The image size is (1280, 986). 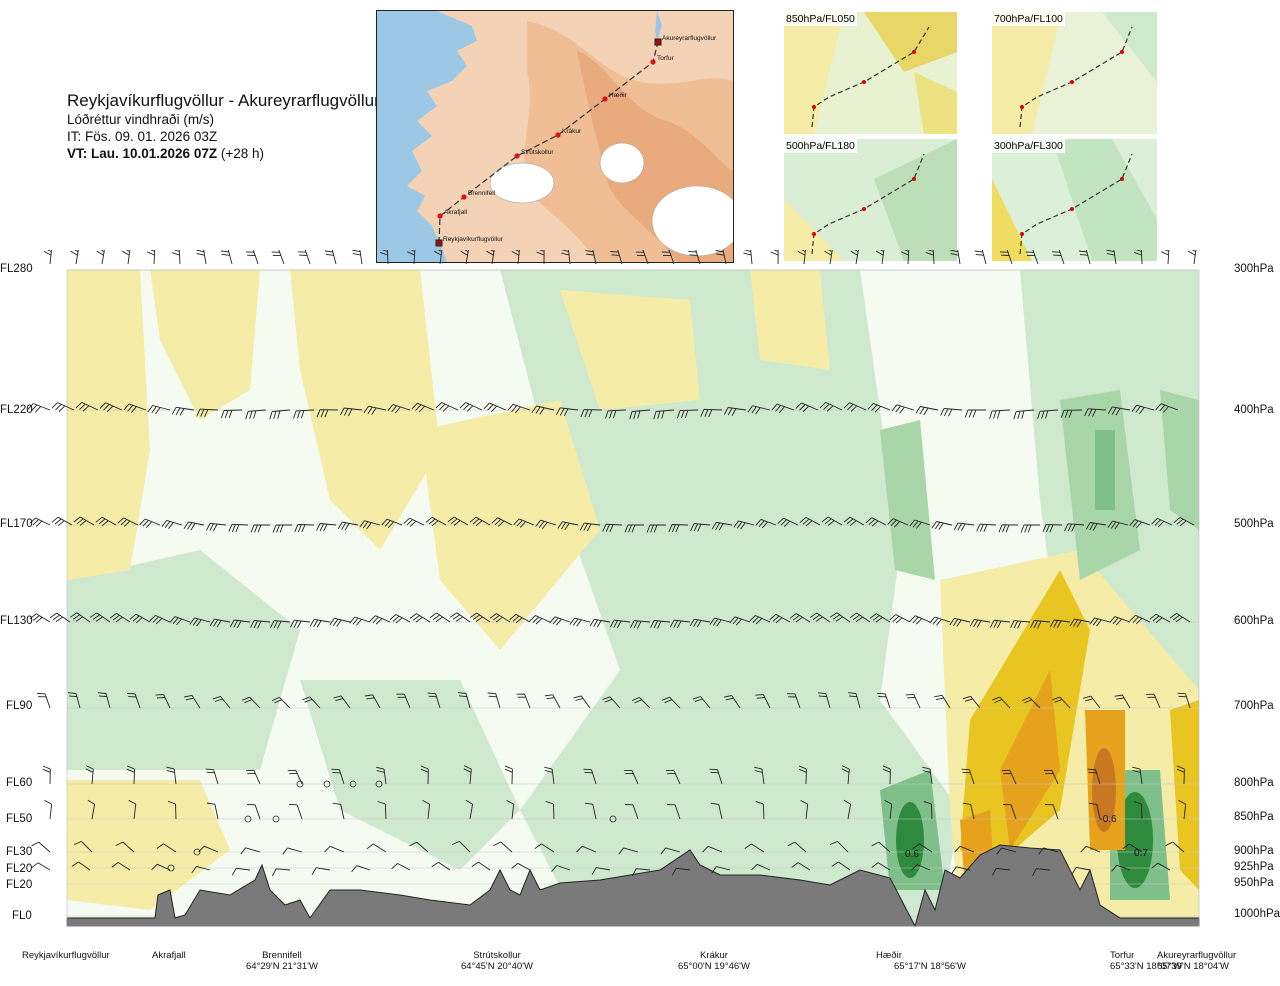 I want to click on mini-map-700: 700hPa/FL100, so click(x=1078, y=73).